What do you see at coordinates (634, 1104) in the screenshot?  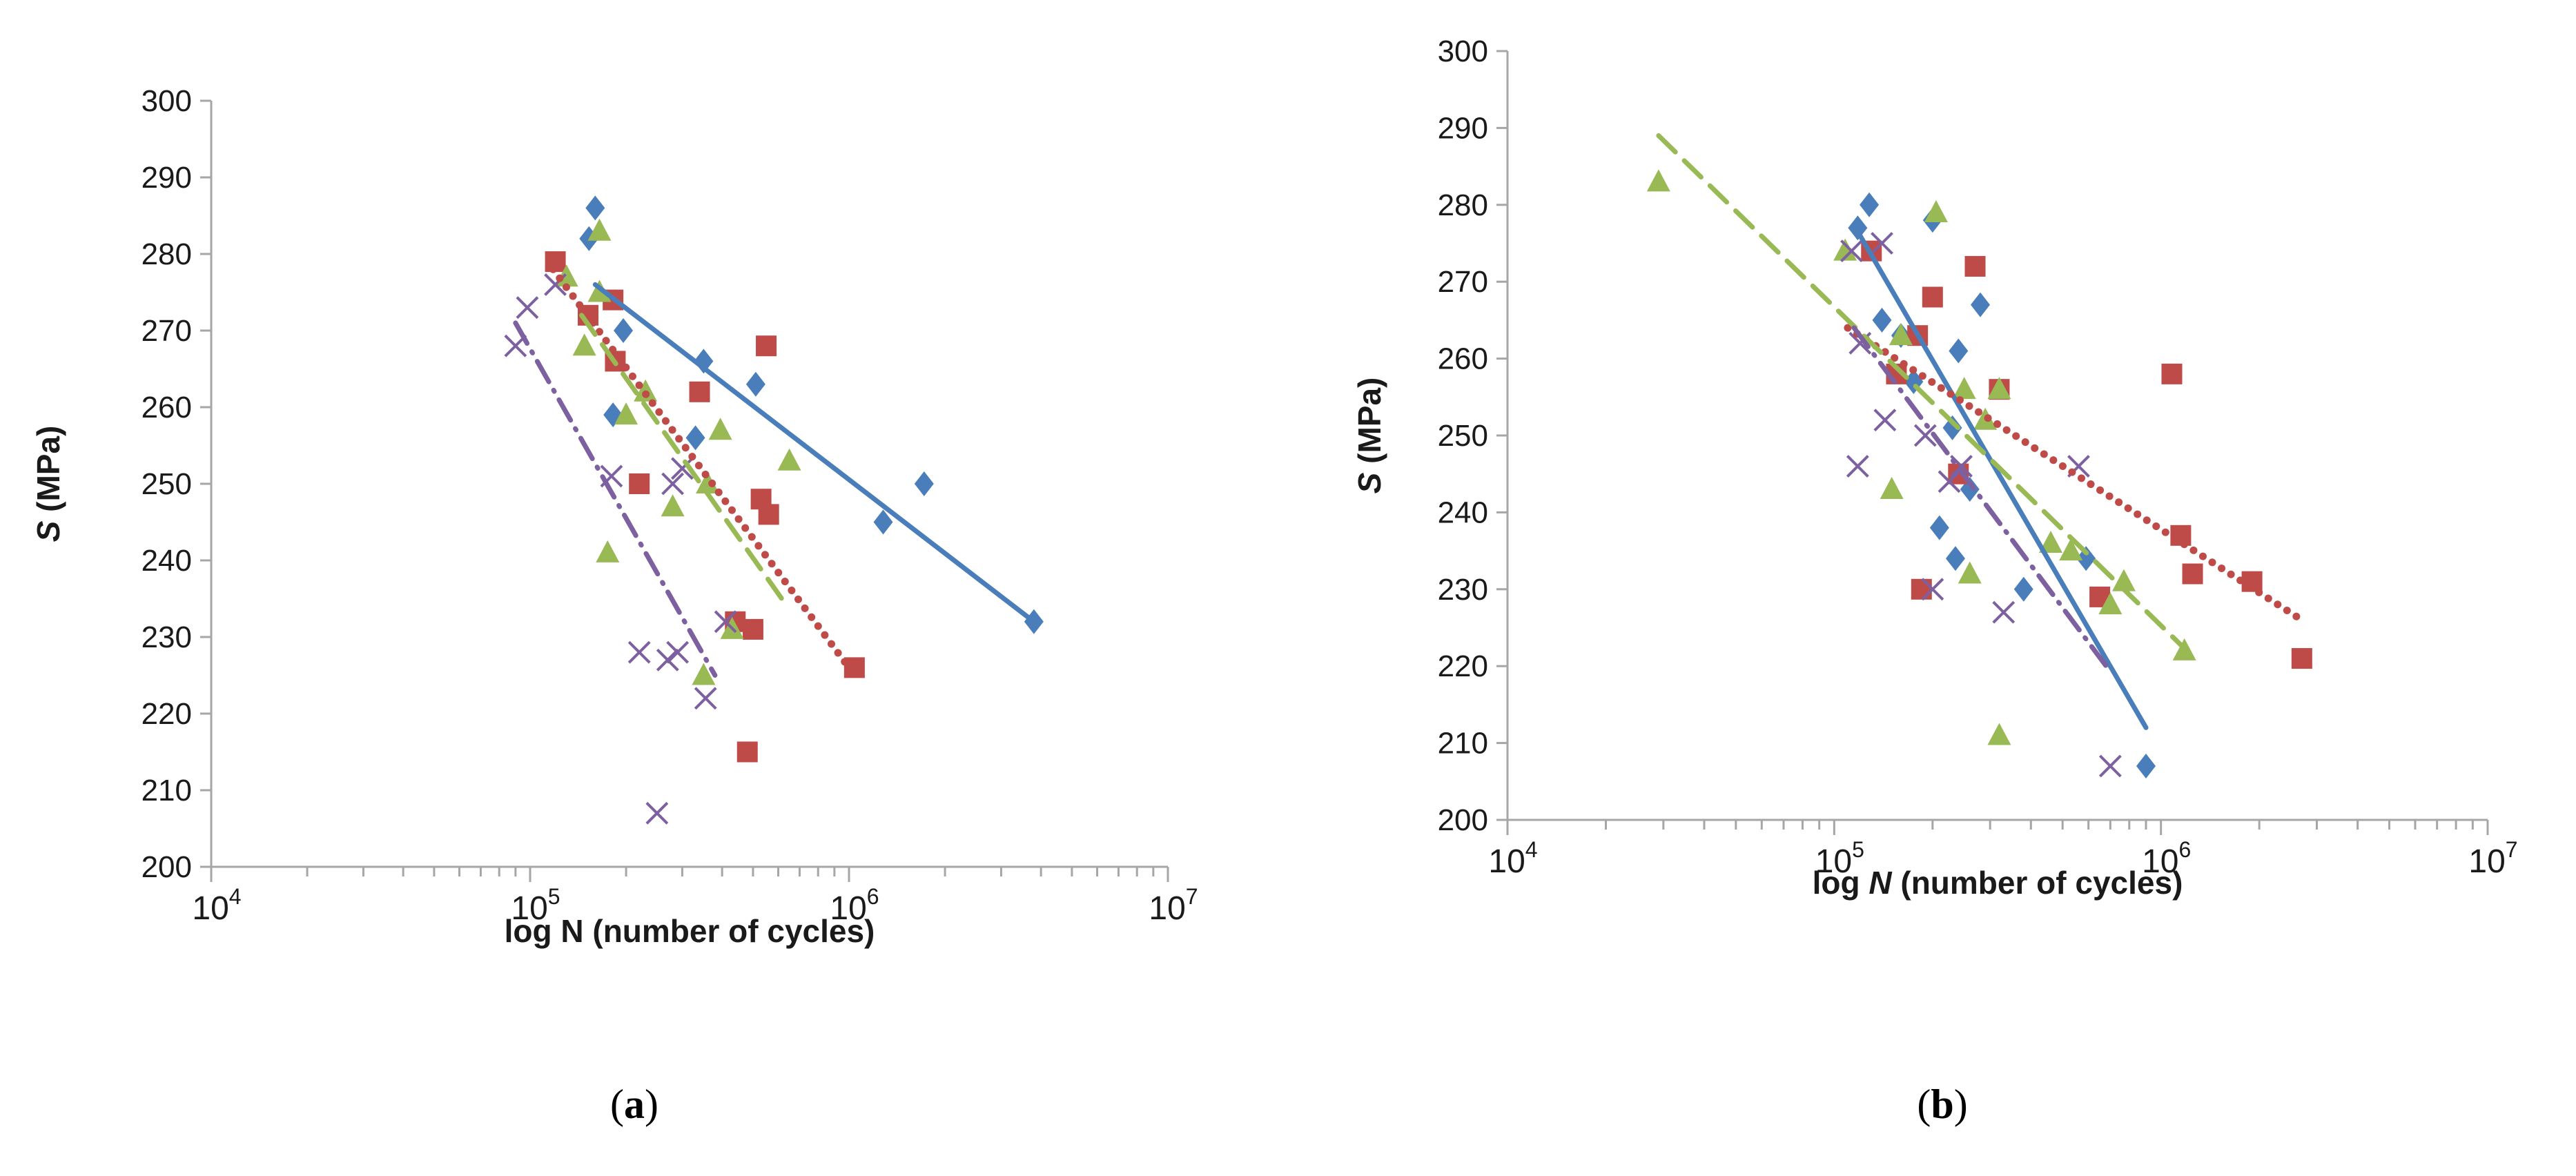 I see `panel-label: (a)` at bounding box center [634, 1104].